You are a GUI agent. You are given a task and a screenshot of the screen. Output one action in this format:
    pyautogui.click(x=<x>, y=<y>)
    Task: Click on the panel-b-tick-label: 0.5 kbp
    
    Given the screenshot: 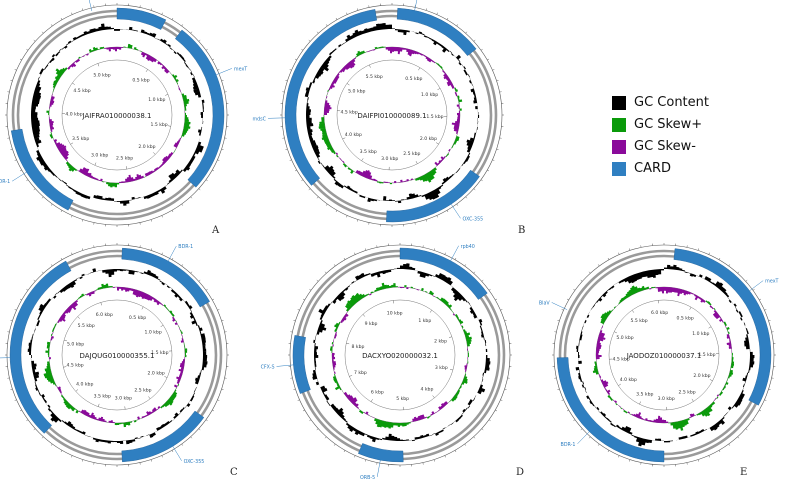 What is the action you would take?
    pyautogui.click(x=413, y=79)
    